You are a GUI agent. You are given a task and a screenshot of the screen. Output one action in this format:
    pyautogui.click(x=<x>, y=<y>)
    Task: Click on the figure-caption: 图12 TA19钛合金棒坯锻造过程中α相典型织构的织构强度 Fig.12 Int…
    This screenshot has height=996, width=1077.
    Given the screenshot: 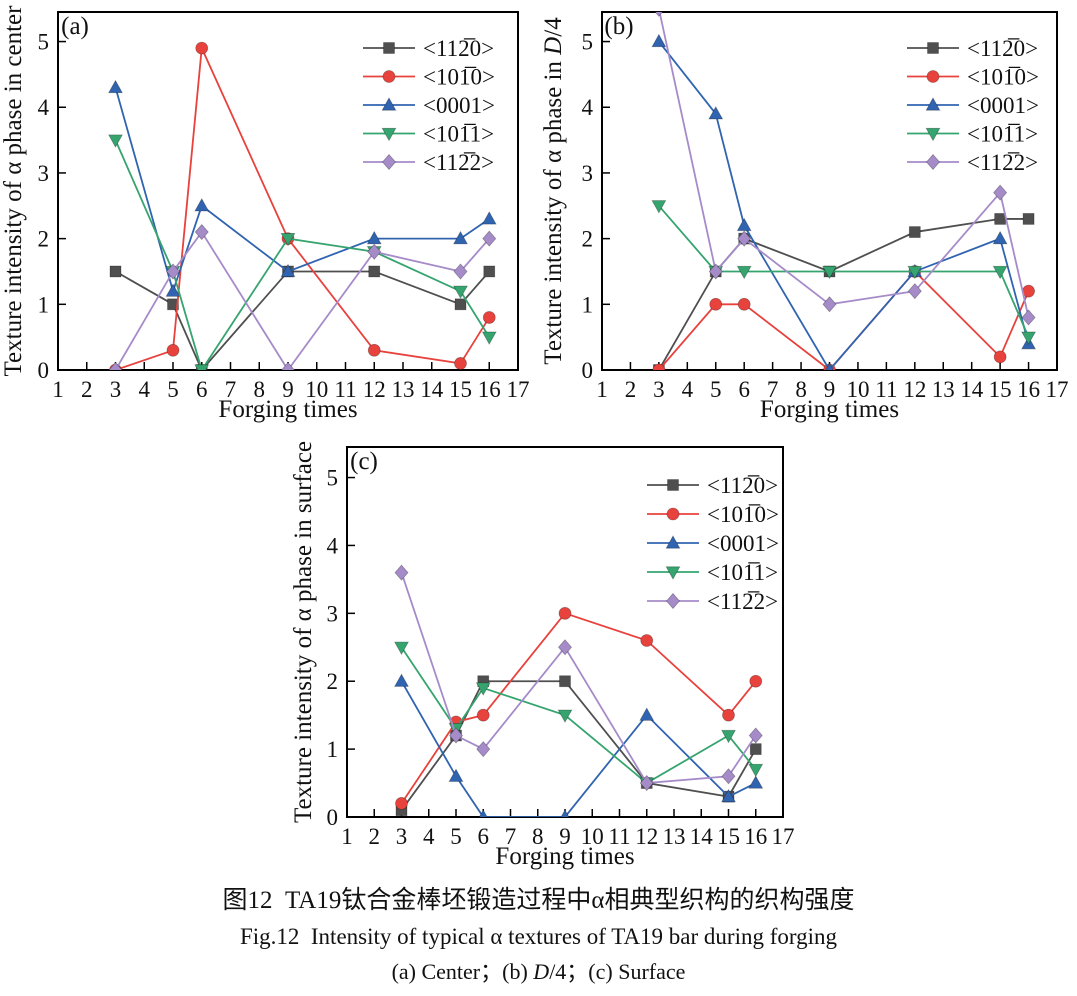 What is the action you would take?
    pyautogui.click(x=538, y=935)
    